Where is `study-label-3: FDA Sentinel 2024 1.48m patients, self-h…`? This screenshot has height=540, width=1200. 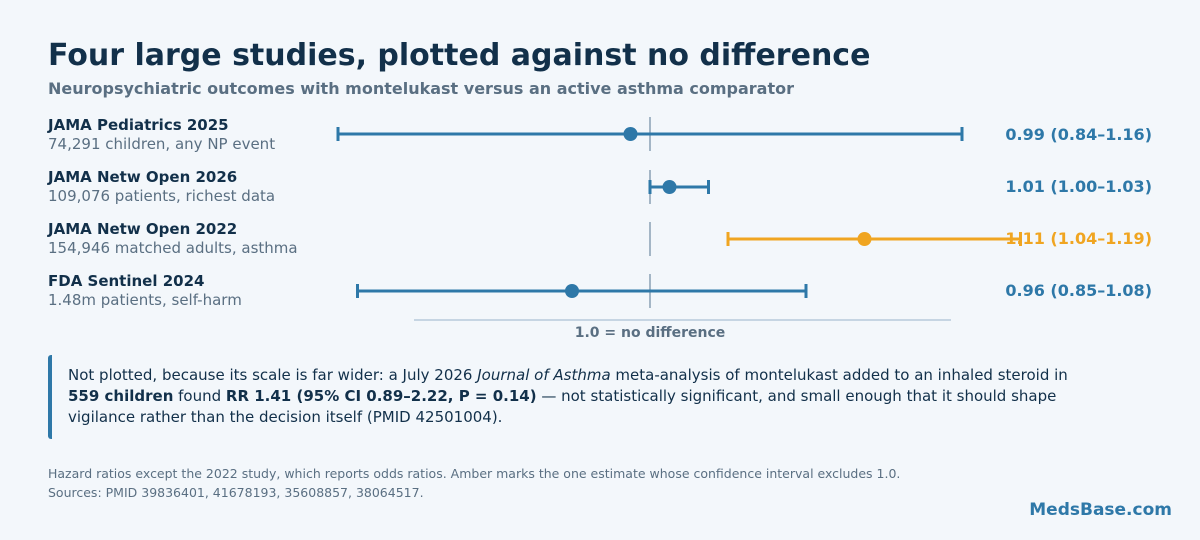
study-label-3: FDA Sentinel 2024 1.48m patients, self-h… is located at coordinates (145, 291).